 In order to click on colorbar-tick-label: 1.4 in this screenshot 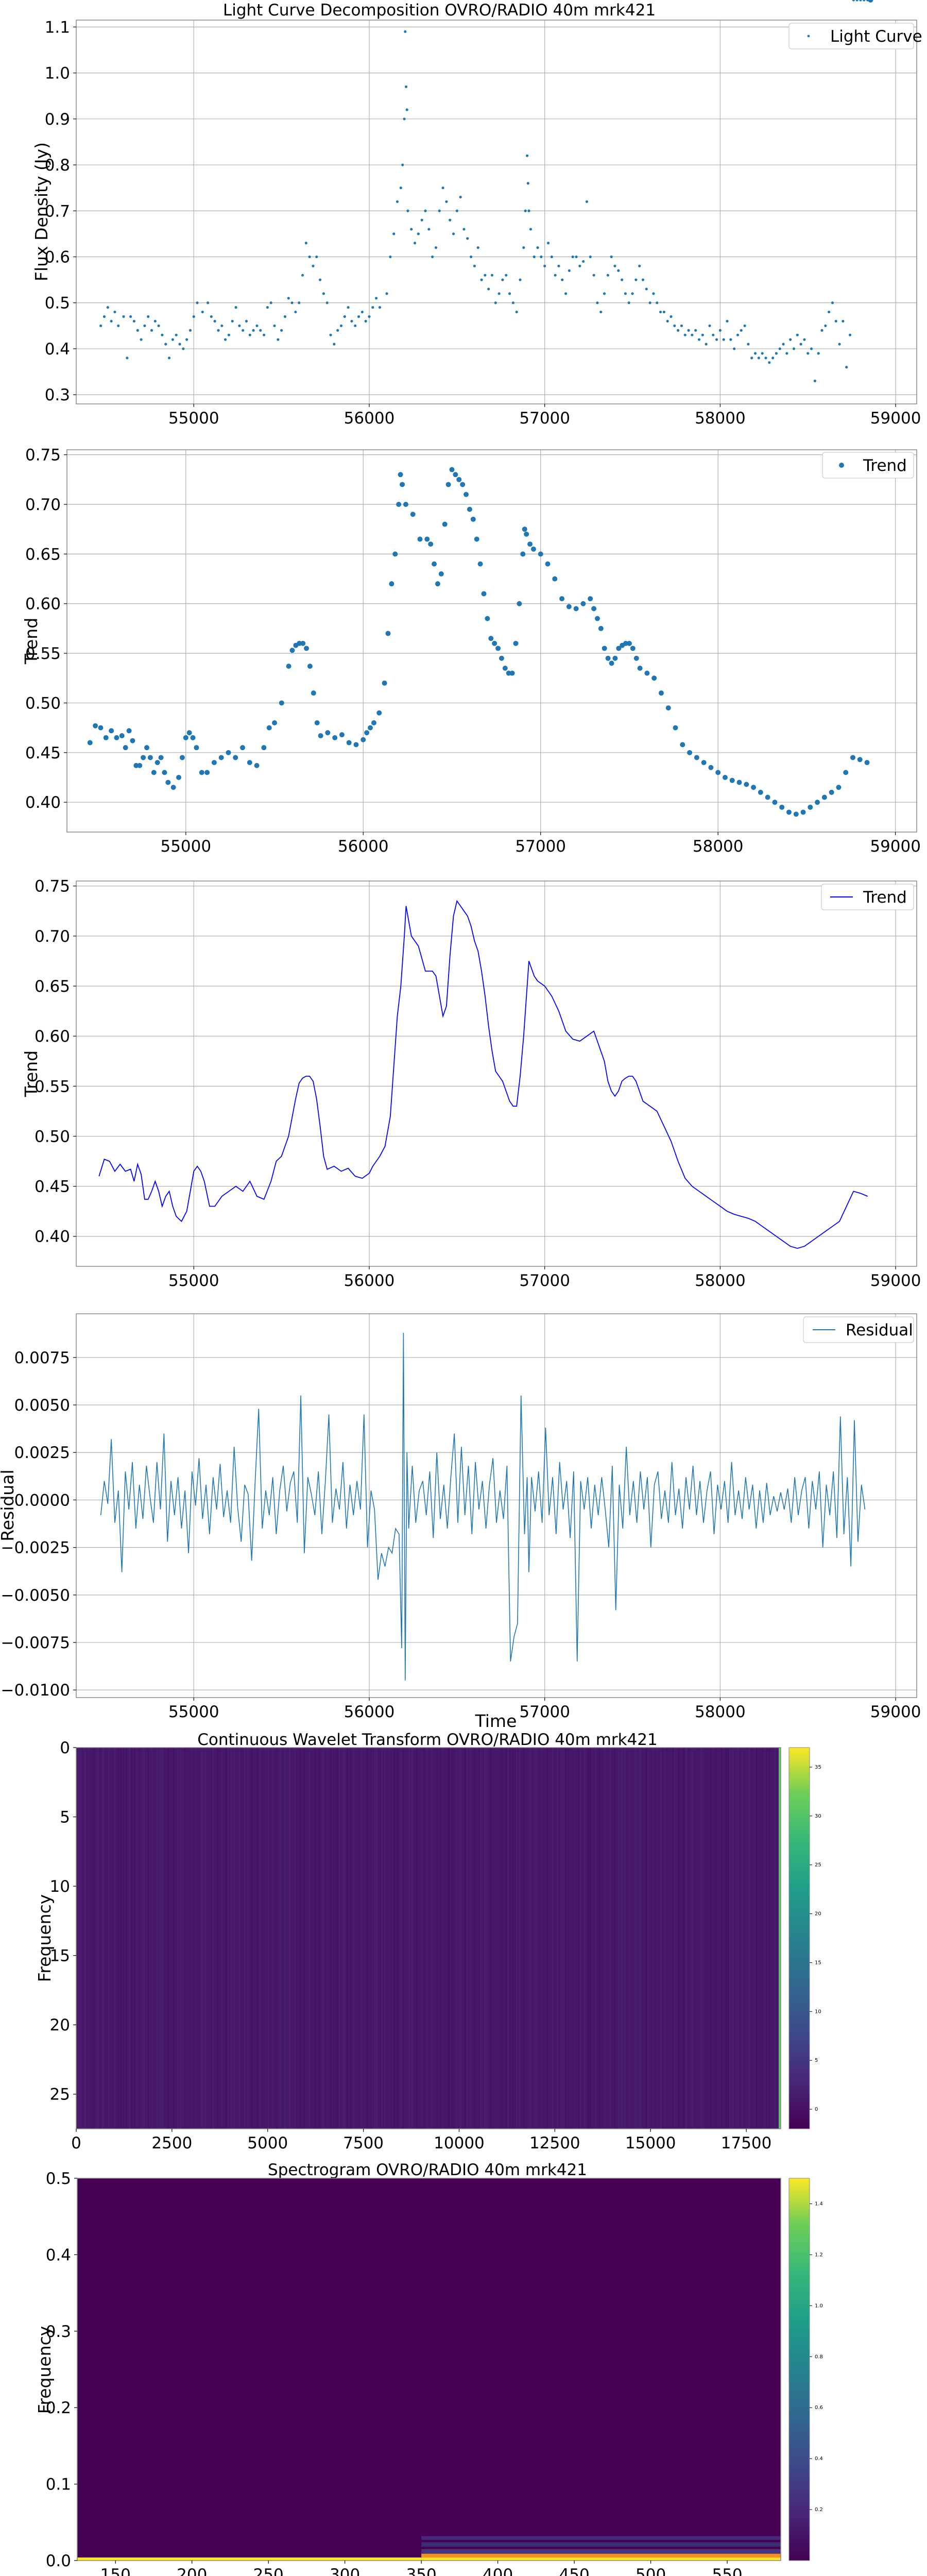, I will do `click(819, 2204)`.